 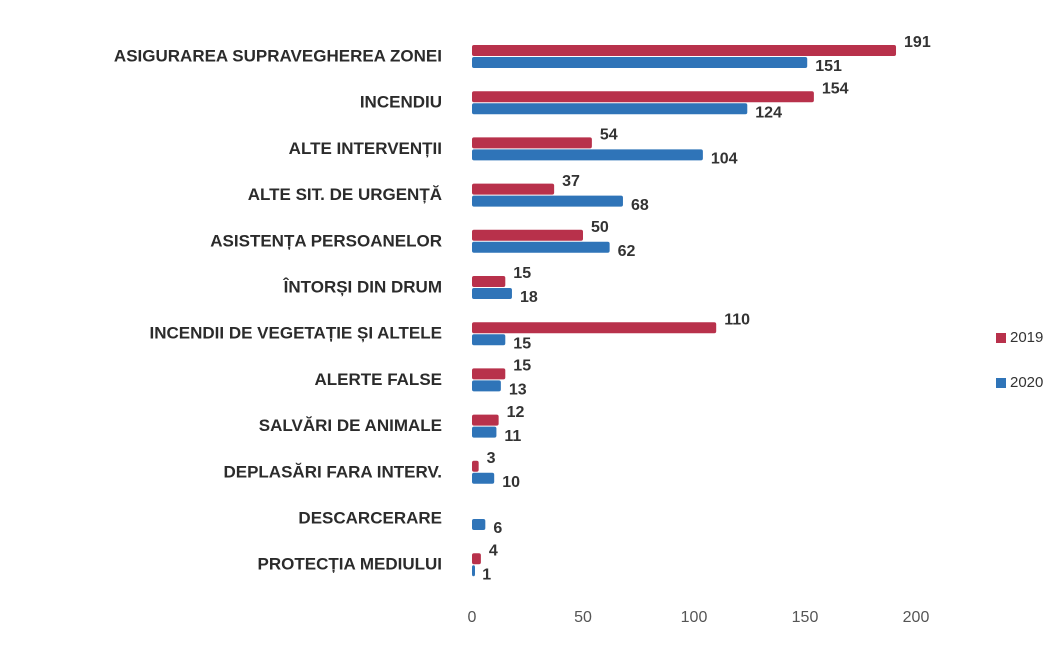 I want to click on data-label: 54, so click(x=609, y=135).